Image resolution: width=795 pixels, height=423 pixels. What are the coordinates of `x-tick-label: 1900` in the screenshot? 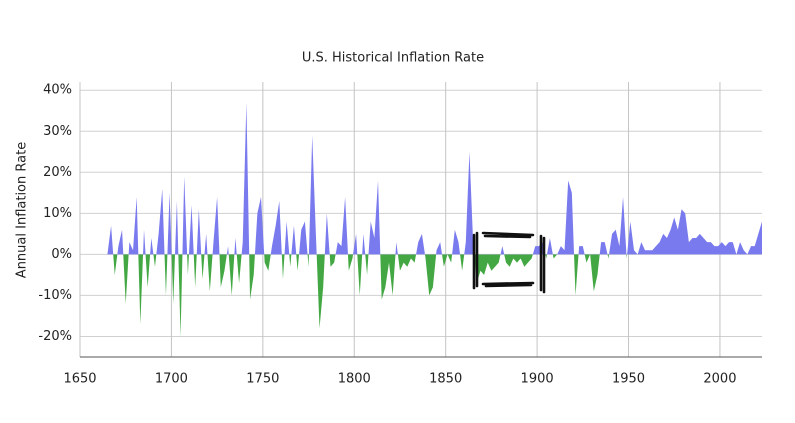 It's located at (537, 379).